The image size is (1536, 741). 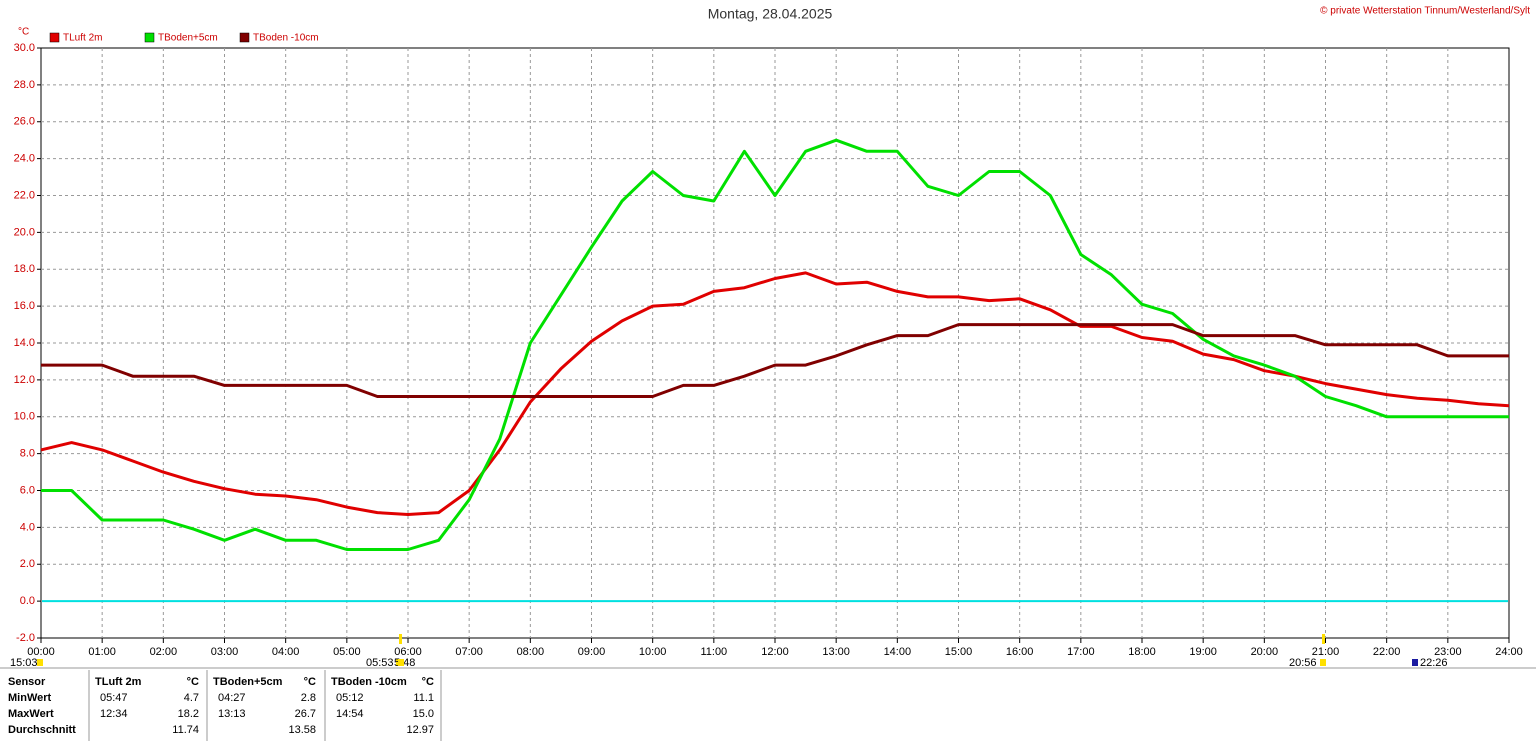 What do you see at coordinates (24, 85) in the screenshot?
I see `y-tick-label: 28.0` at bounding box center [24, 85].